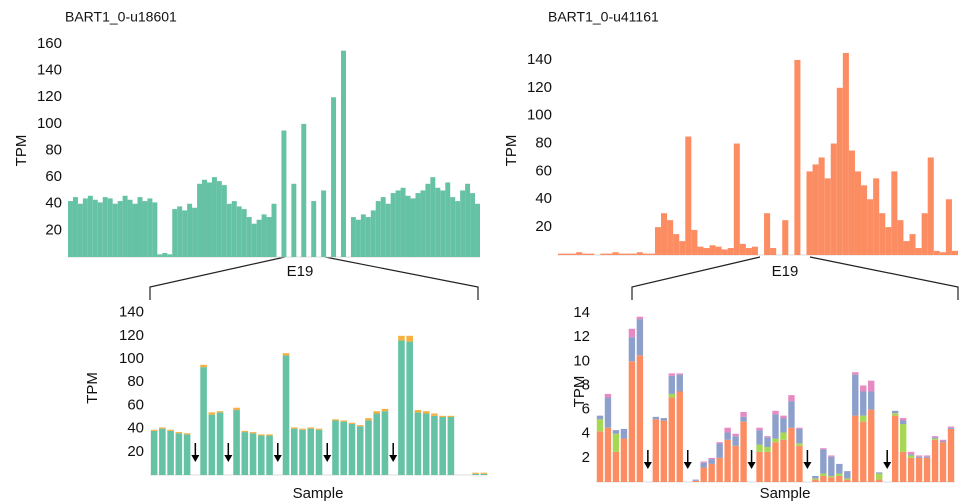 The width and height of the screenshot is (961, 504). I want to click on y-tick-label: 120, so click(539, 87).